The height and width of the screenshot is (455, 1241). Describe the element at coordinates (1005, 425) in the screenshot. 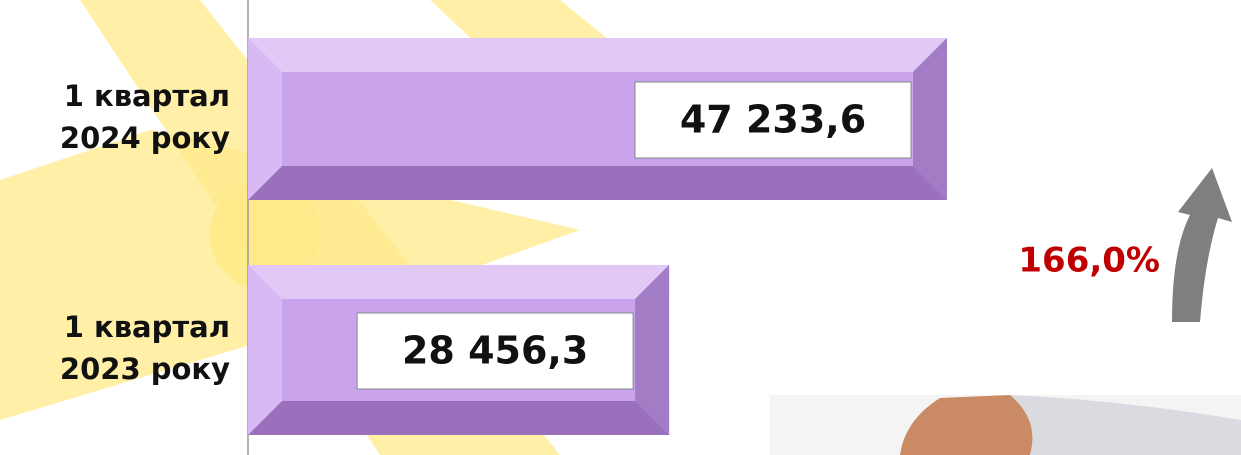

I see `photo` at that location.